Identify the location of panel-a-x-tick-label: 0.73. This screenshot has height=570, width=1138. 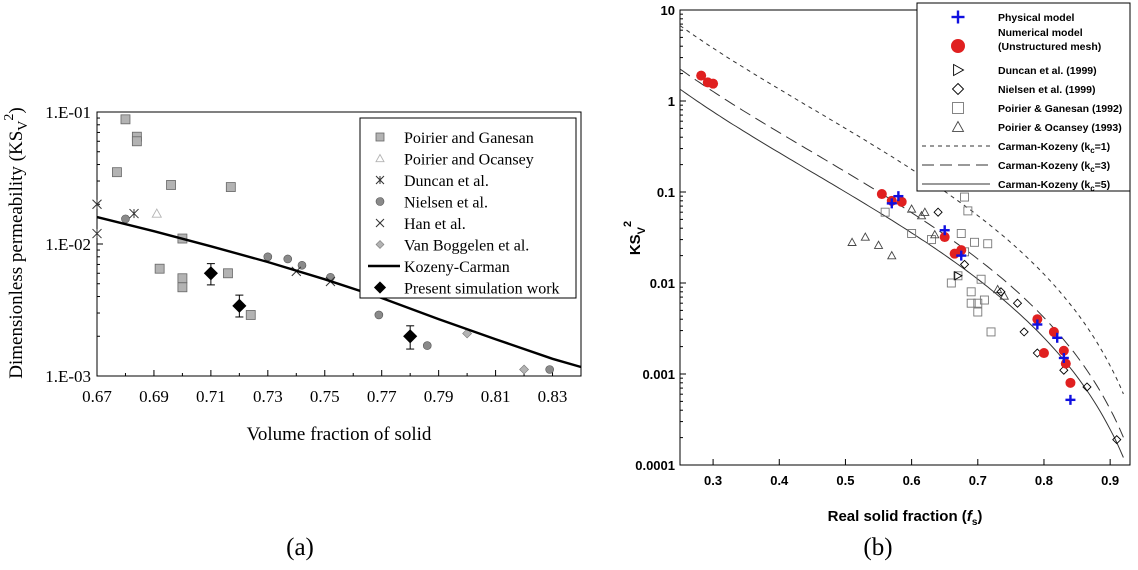
(268, 396).